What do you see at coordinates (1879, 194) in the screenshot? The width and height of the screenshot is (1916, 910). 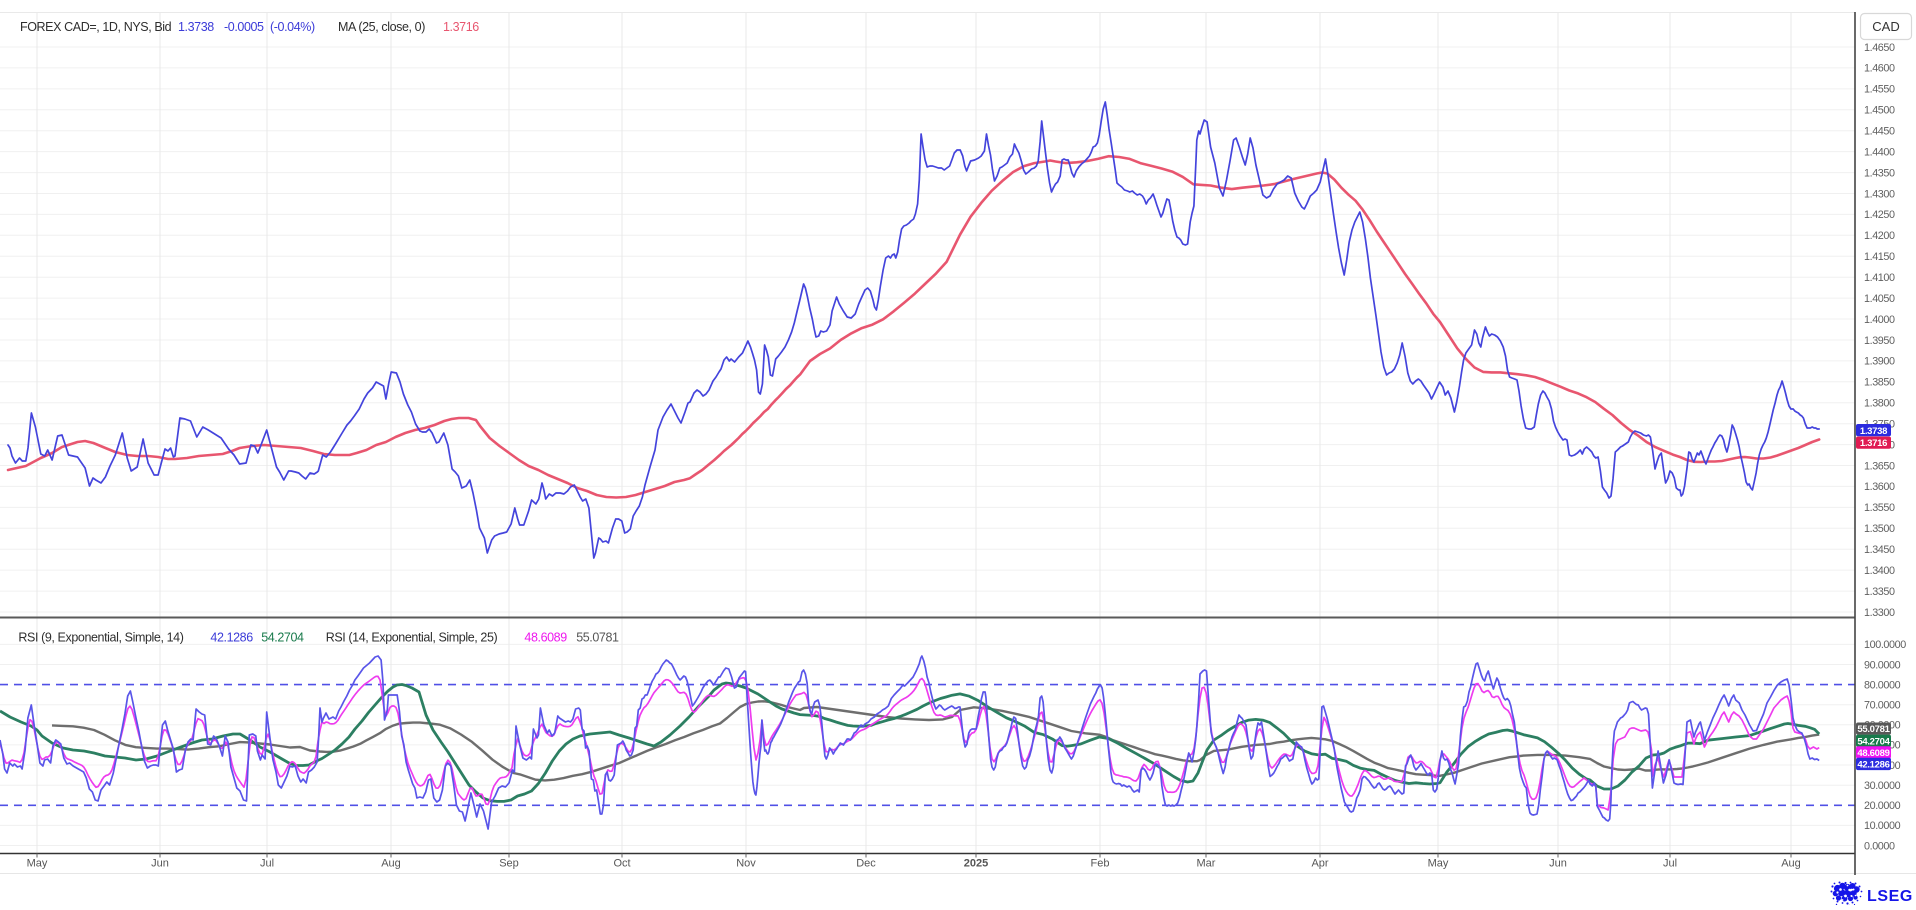 I see `svg-text: 1.4300` at bounding box center [1879, 194].